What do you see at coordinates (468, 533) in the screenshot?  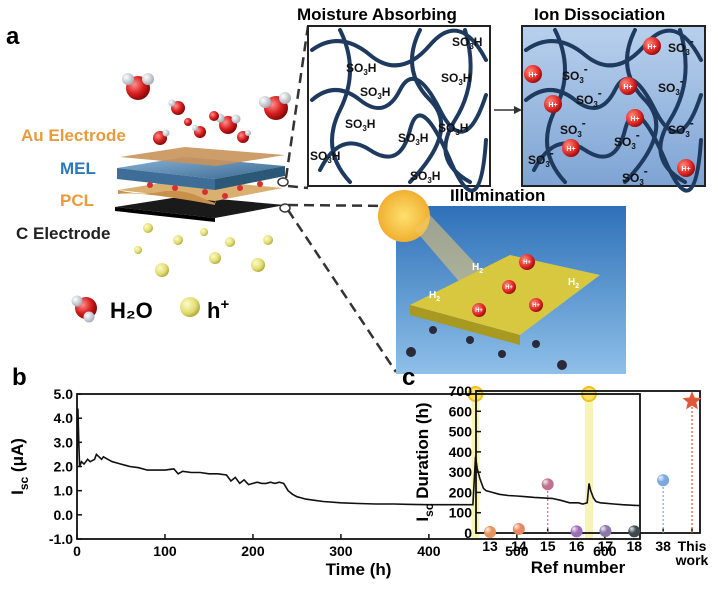 I see `chart-c-ytick-0: 0` at bounding box center [468, 533].